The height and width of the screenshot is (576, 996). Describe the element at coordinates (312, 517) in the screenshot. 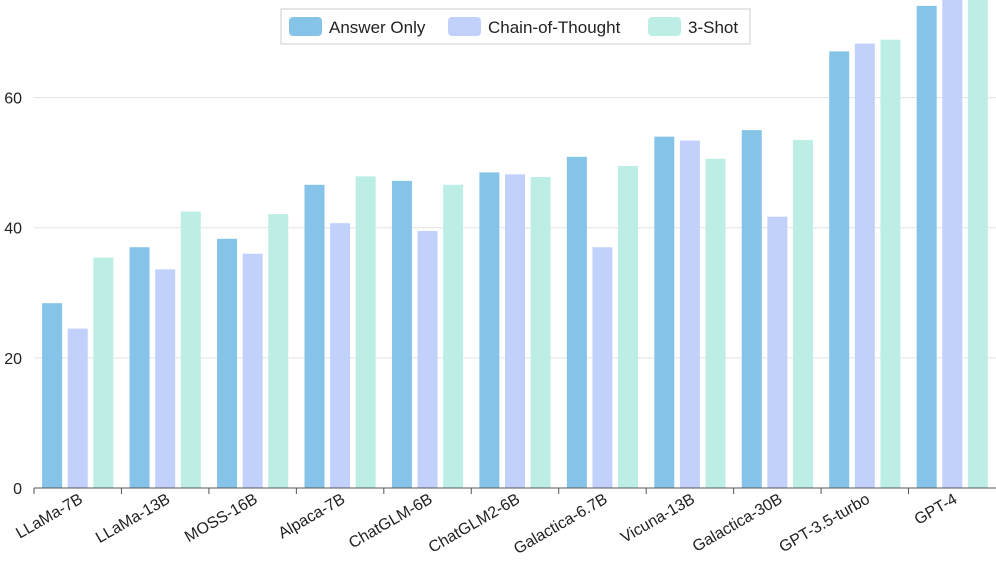

I see `x-tick-label: Alpaca-7B` at that location.